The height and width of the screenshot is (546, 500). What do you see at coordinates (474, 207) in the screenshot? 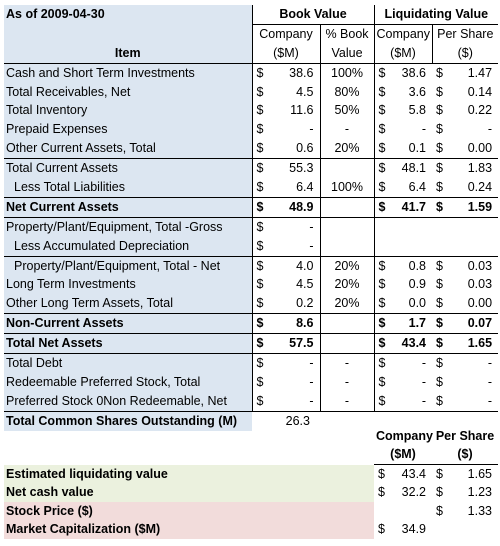
I see `lv-per-share: 1.59` at bounding box center [474, 207].